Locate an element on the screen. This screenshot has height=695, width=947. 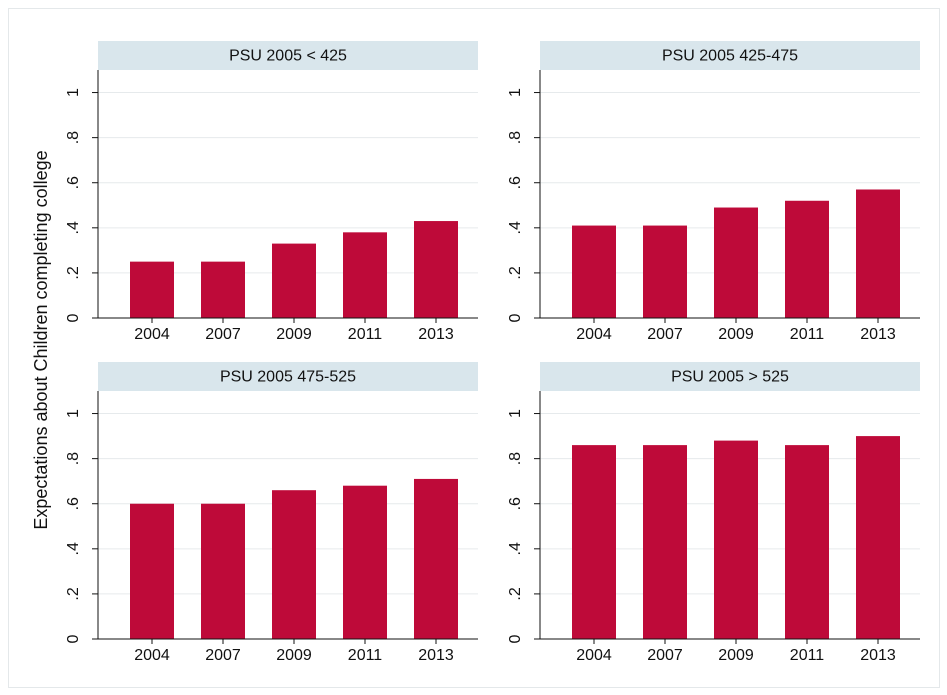
panel-title: PSU 2005 475-525 is located at coordinates (288, 377).